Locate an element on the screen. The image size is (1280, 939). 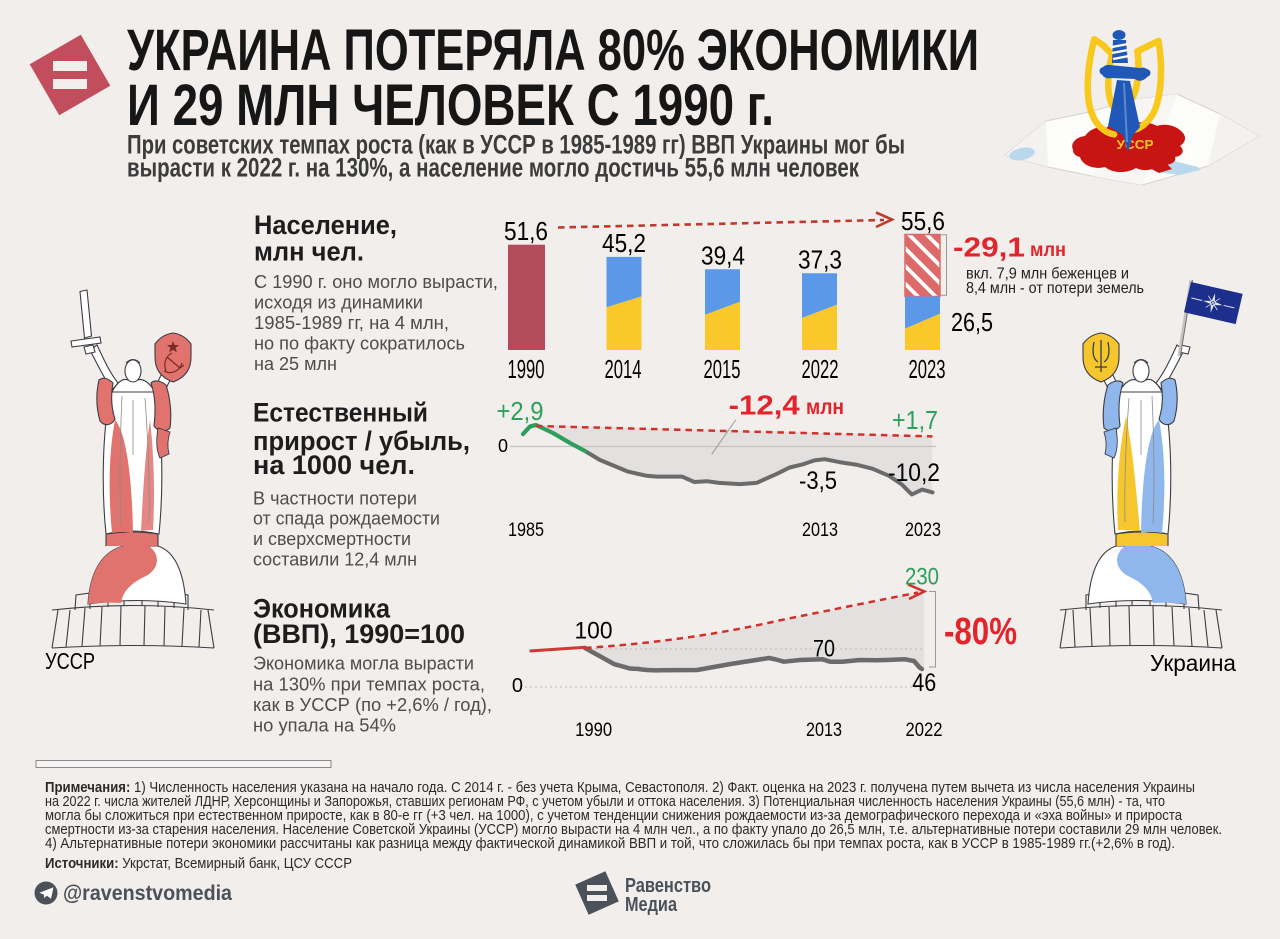
svg-text: но по факту сократилось is located at coordinates (359, 344).